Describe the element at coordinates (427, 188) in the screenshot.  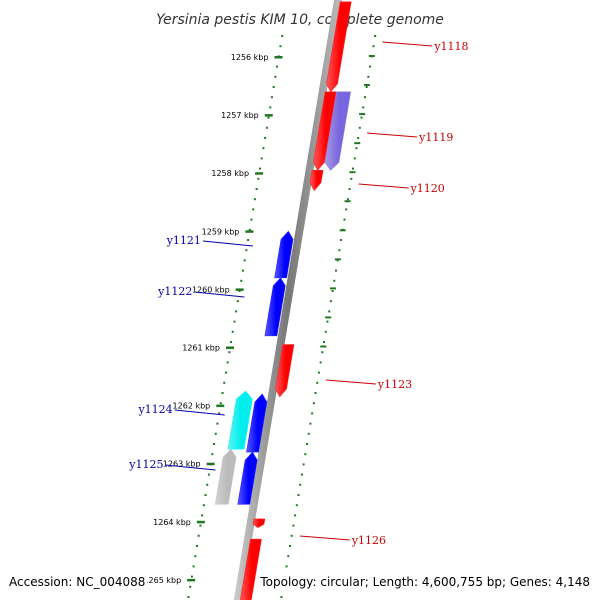
I see `gene-label-y1120: y1120` at that location.